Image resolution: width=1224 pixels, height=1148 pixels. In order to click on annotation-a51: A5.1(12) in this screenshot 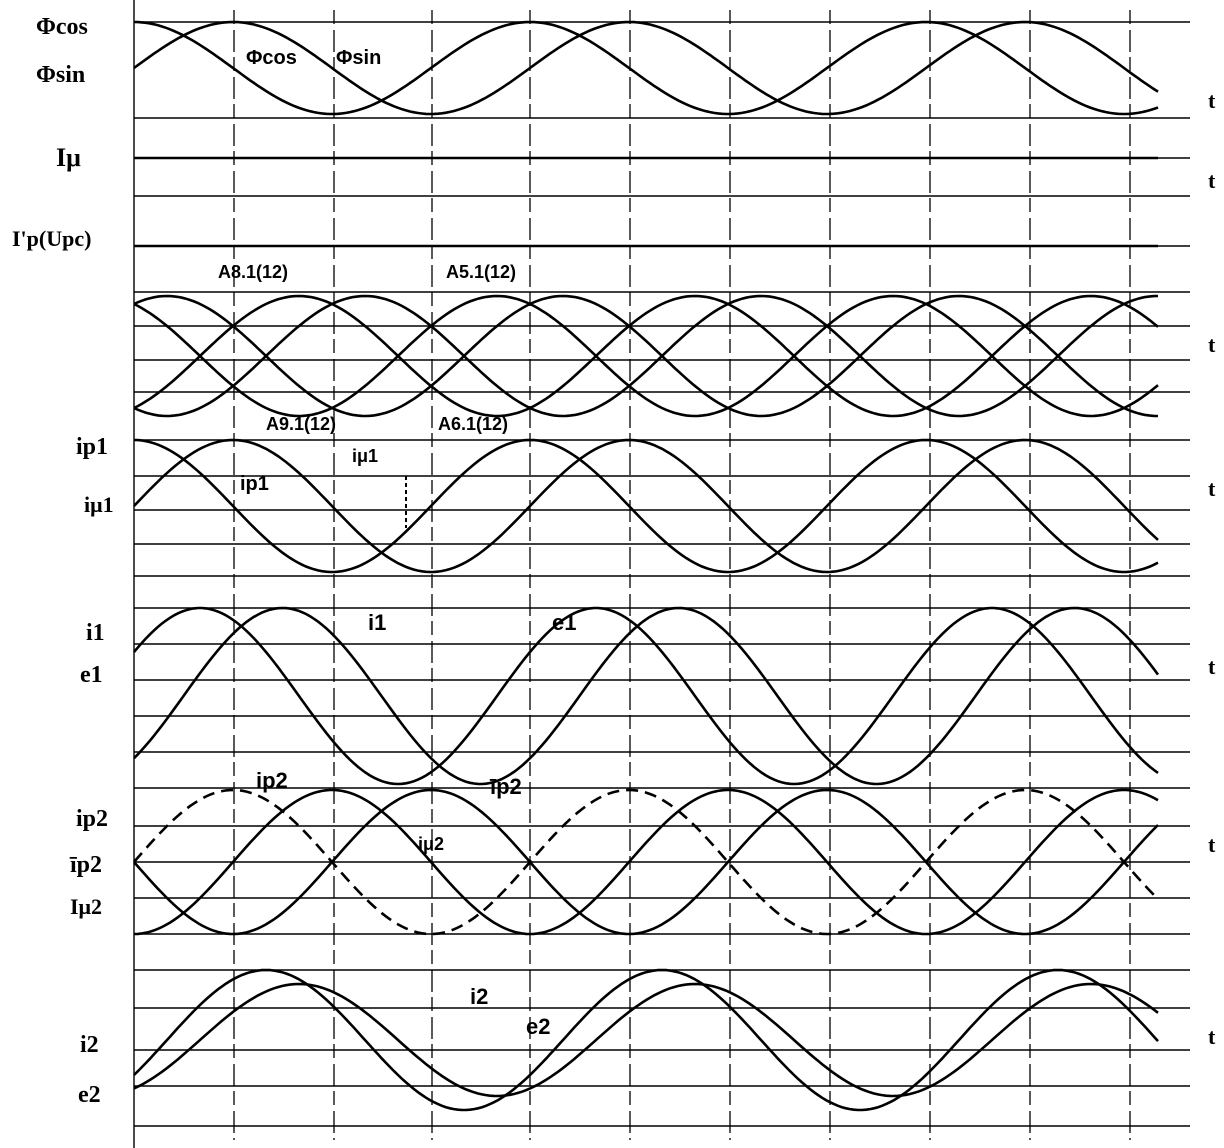, I will do `click(481, 272)`.